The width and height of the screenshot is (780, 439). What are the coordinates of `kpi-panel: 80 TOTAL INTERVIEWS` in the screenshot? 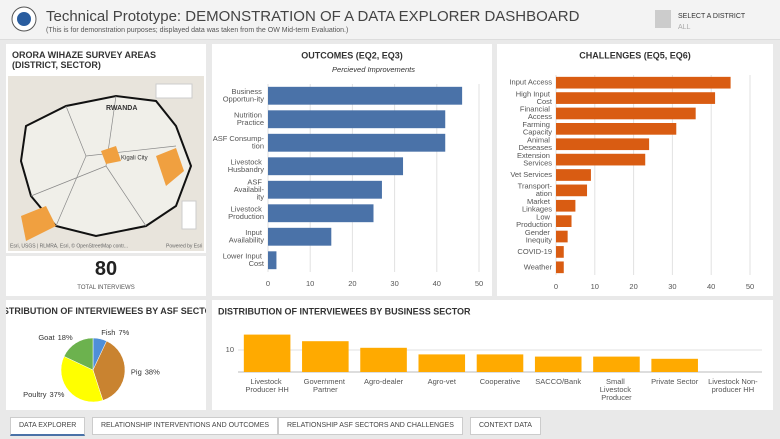 It's located at (106, 276).